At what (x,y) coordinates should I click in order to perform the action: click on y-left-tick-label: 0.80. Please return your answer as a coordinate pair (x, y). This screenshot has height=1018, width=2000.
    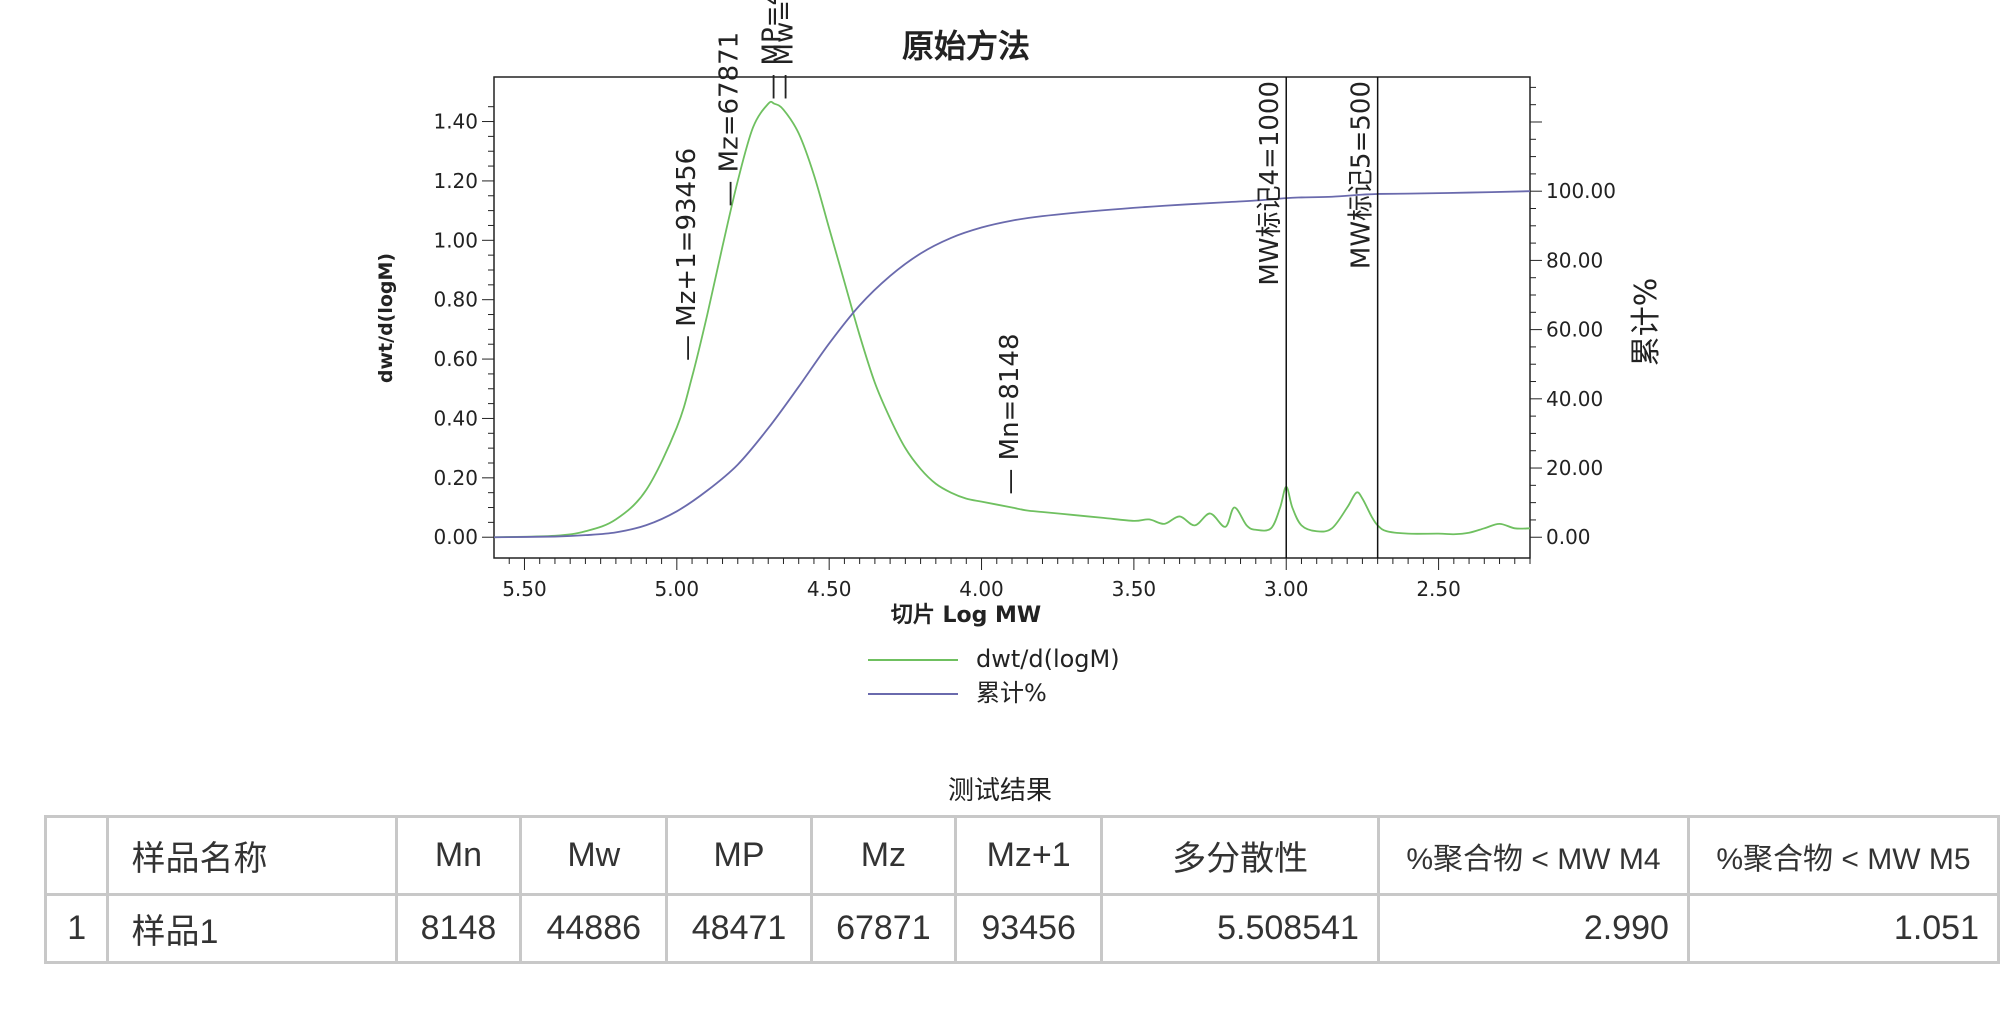
    Looking at the image, I should click on (455, 300).